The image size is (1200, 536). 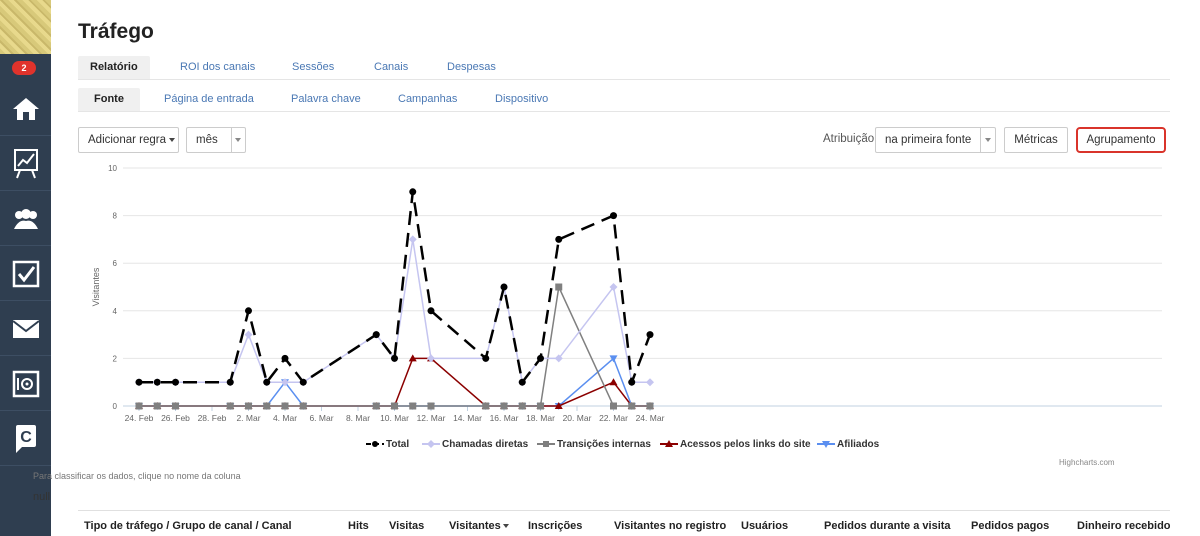 I want to click on th-visitantes: Visitantes, so click(x=479, y=526).